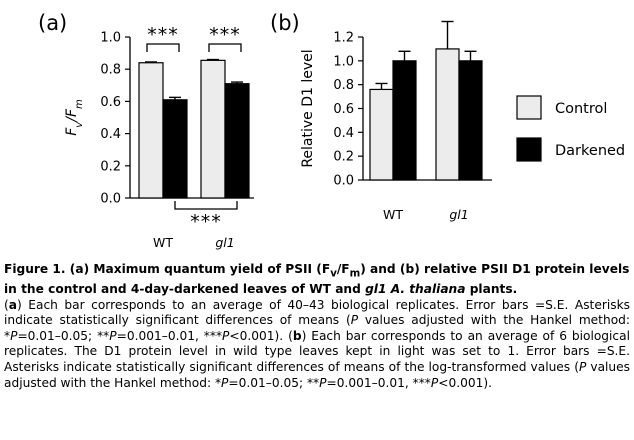 The image size is (634, 440). What do you see at coordinates (206, 205) in the screenshot?
I see `significance-darkened-bracket` at bounding box center [206, 205].